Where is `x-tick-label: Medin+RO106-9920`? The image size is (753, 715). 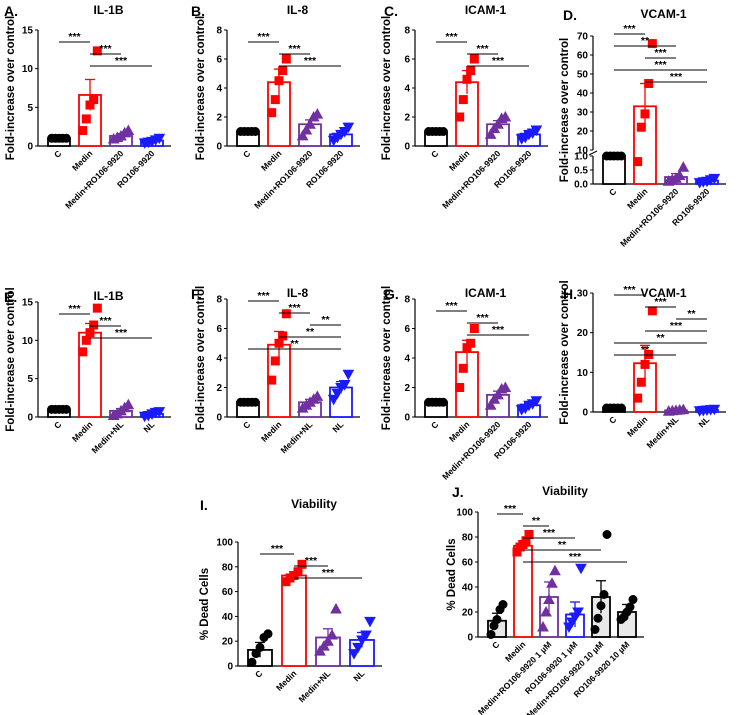
x-tick-label: Medin+RO106-9920 is located at coordinates (649, 217).